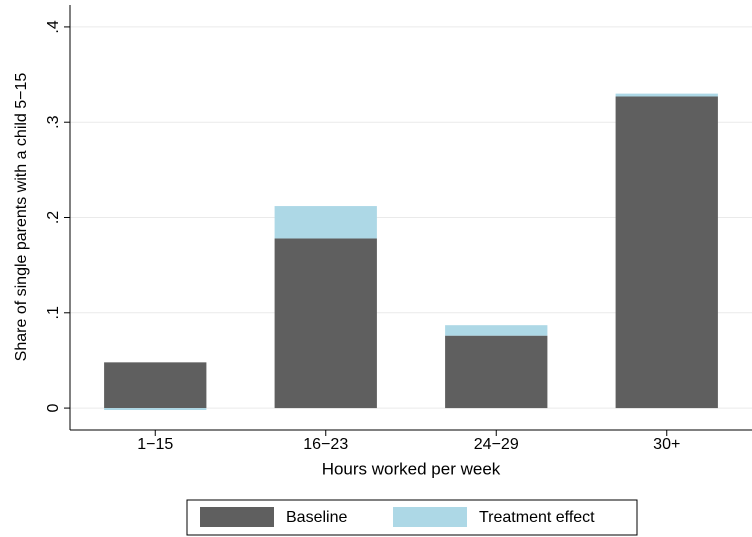 This screenshot has width=752, height=537. Describe the element at coordinates (537, 517) in the screenshot. I see `legend-label: Treatment effect` at that location.